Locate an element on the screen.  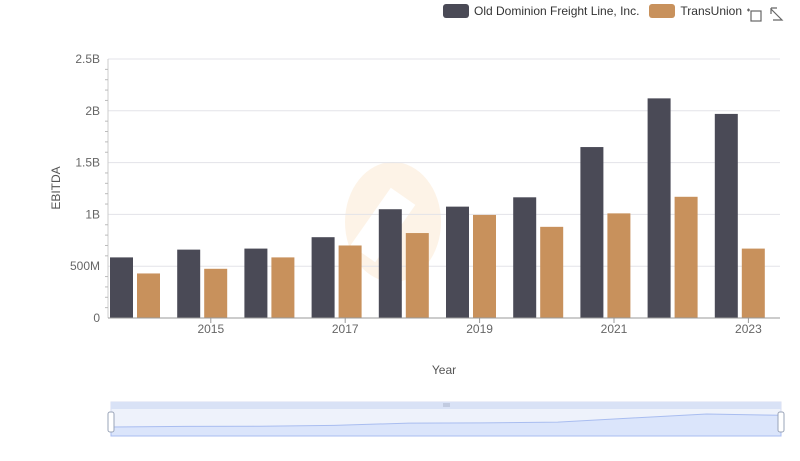
legend-item-transunion: TransUnion is located at coordinates (695, 11).